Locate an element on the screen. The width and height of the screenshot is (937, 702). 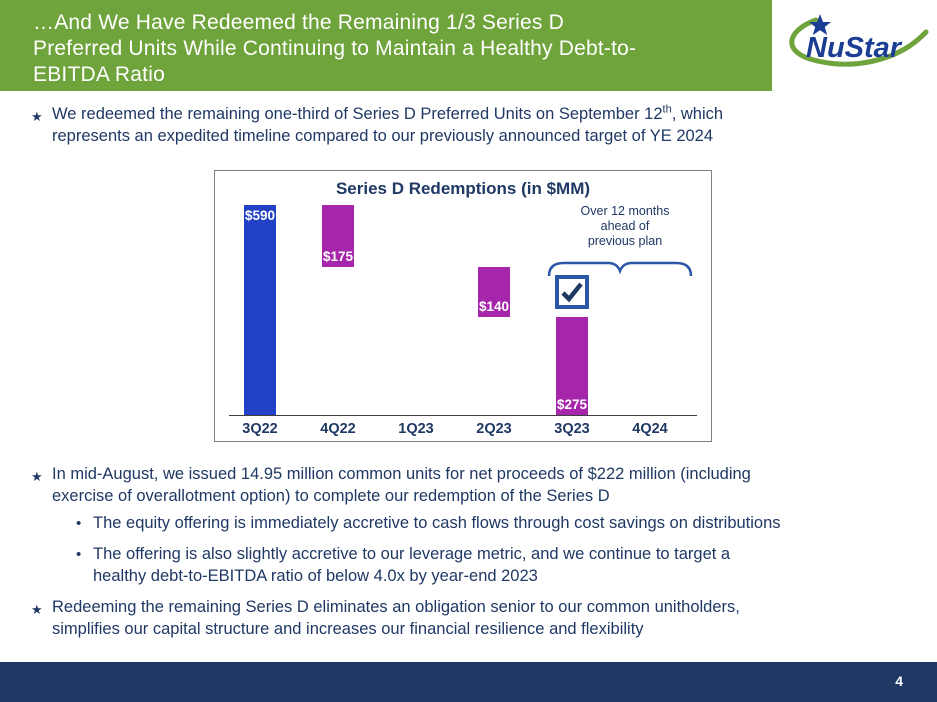
chart-annotation: Over 12 months ahead of previous plan is located at coordinates (625, 226).